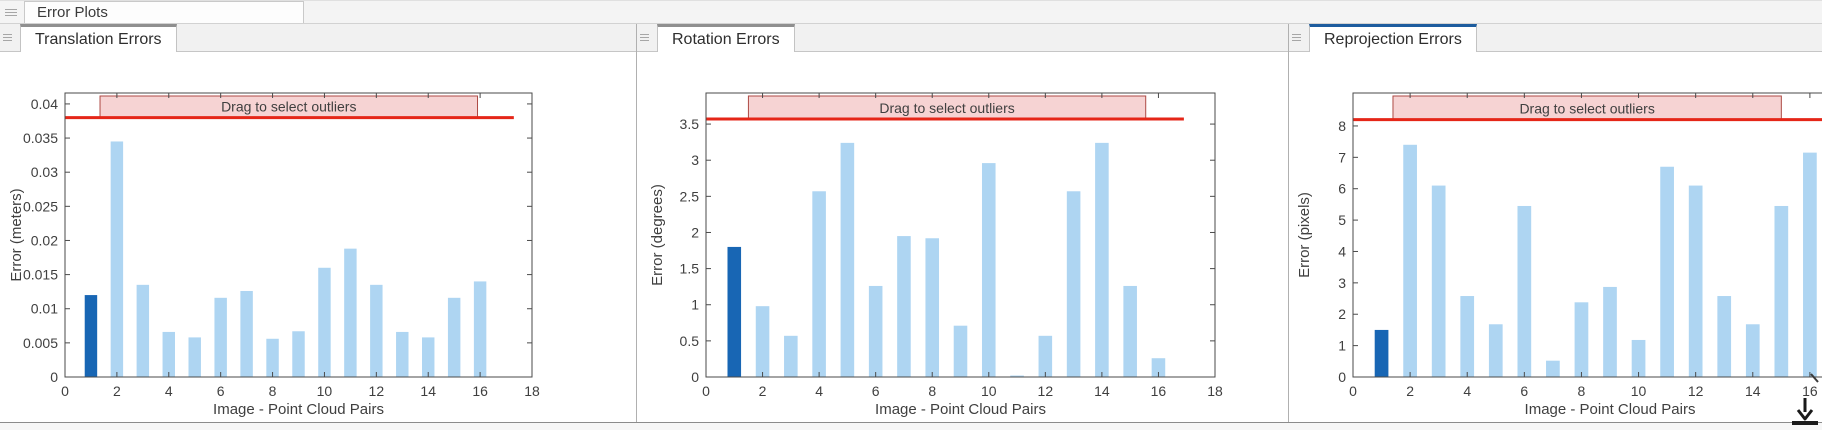 This screenshot has width=1822, height=430. What do you see at coordinates (16, 234) in the screenshot?
I see `y-axis-label: Error (meters)` at bounding box center [16, 234].